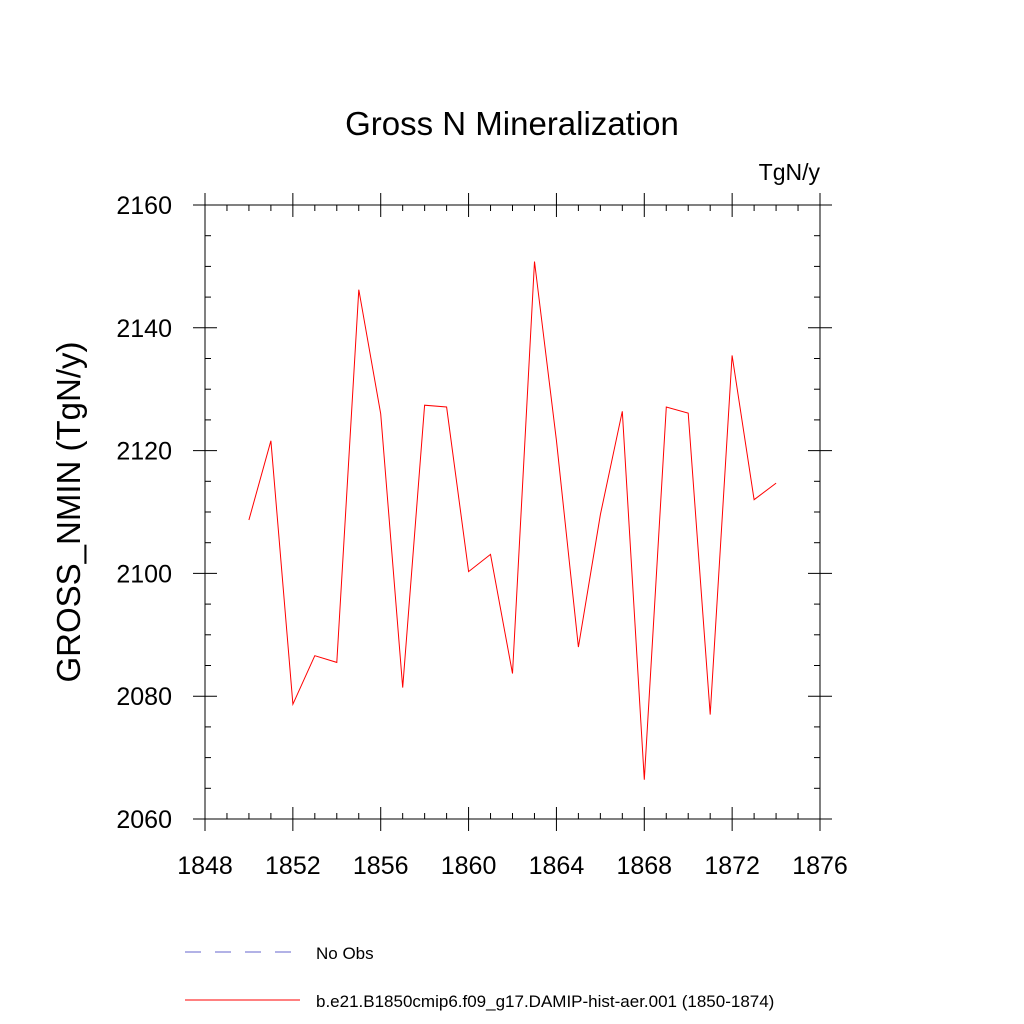  What do you see at coordinates (790, 172) in the screenshot?
I see `units-label: TgN/y` at bounding box center [790, 172].